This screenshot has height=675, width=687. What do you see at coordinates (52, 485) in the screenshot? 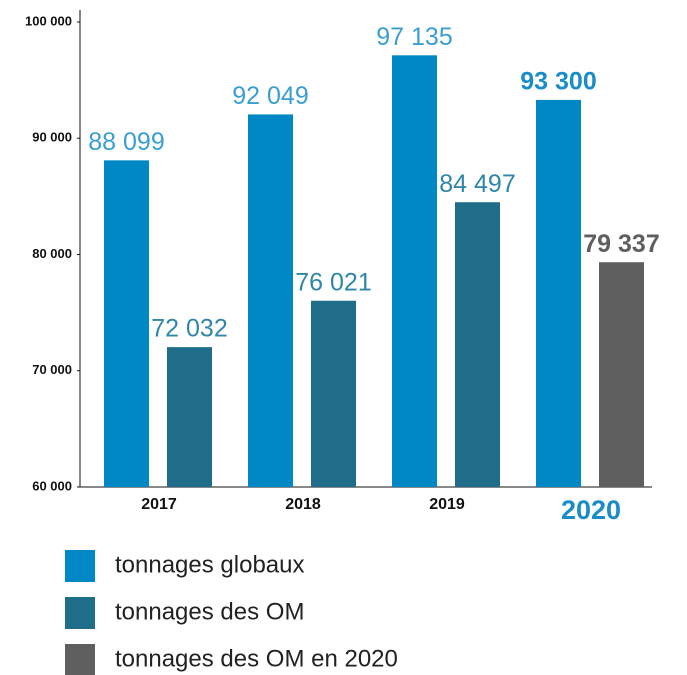
I see `y-tick-label: 60 000` at bounding box center [52, 485].